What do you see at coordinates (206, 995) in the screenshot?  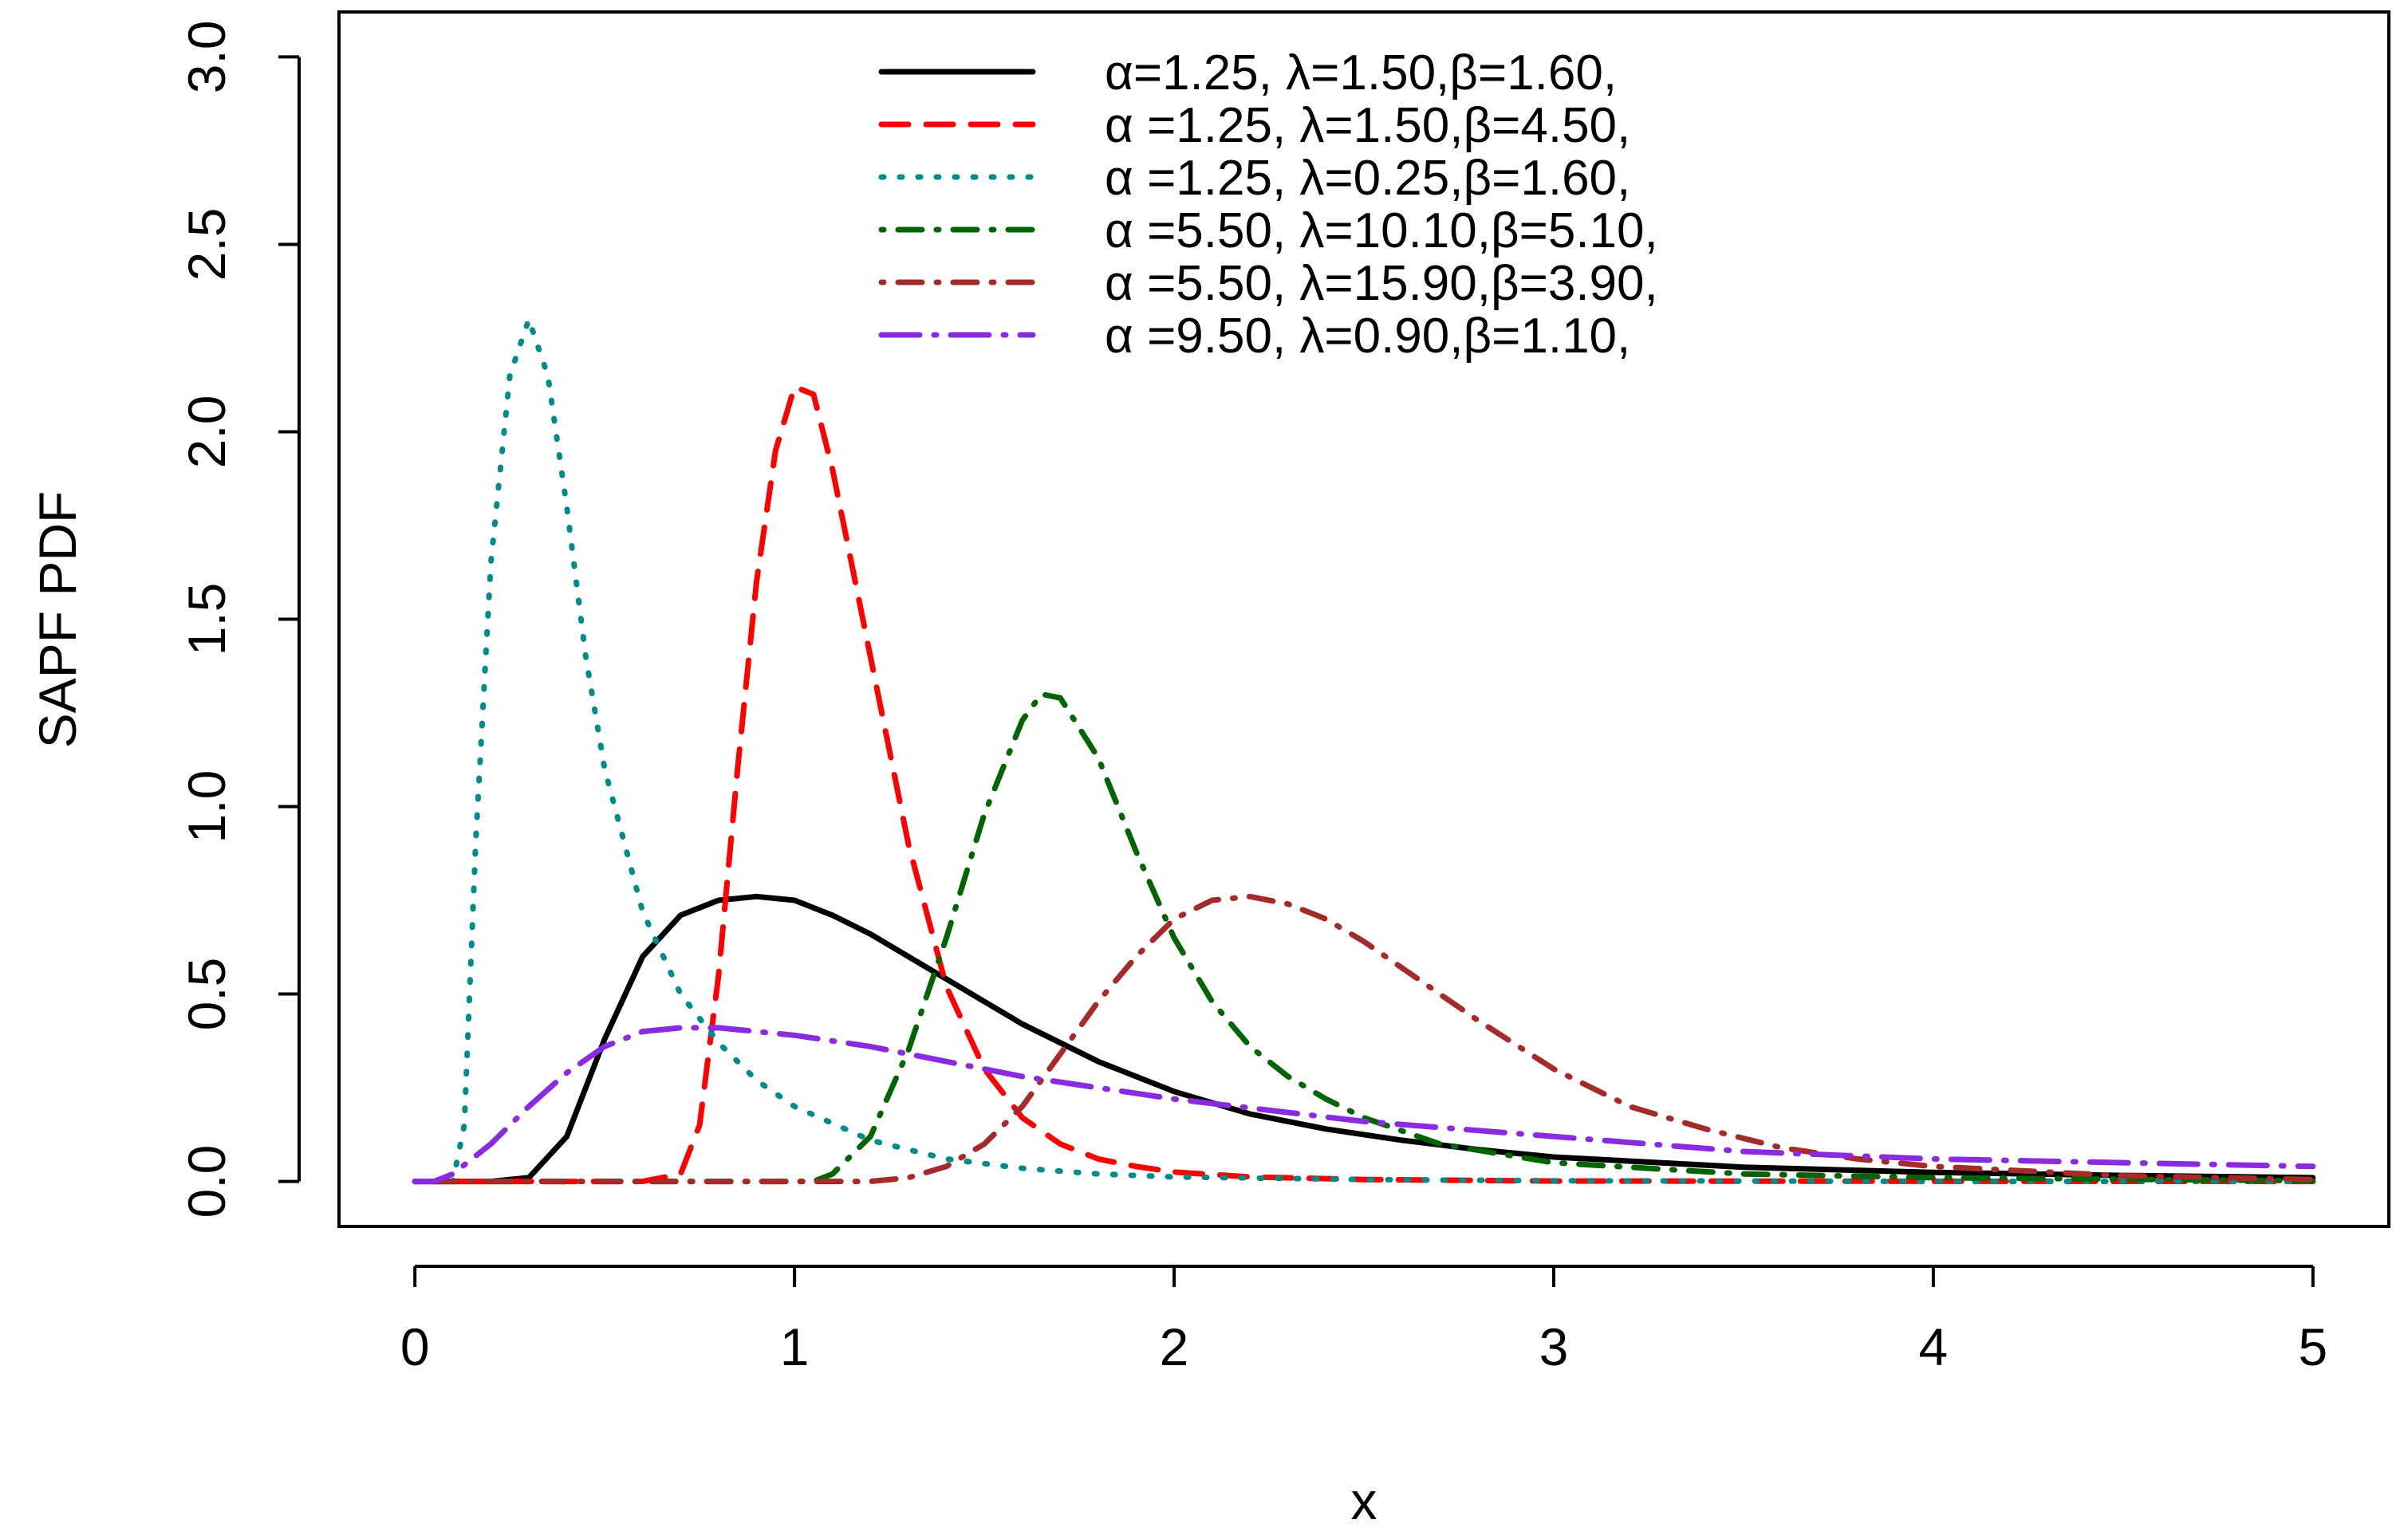 I see `y-tick-label: 0.5` at bounding box center [206, 995].